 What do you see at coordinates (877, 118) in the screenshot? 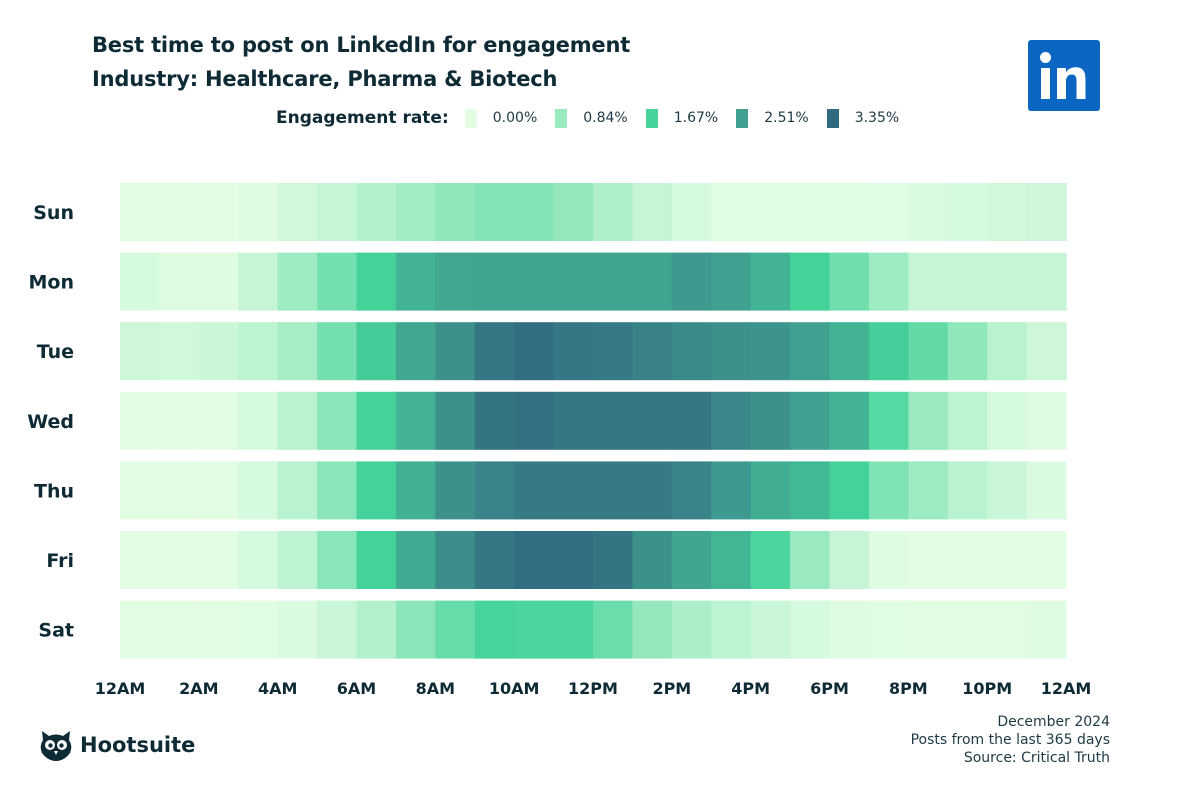
I see `legend-label: 3.35%` at bounding box center [877, 118].